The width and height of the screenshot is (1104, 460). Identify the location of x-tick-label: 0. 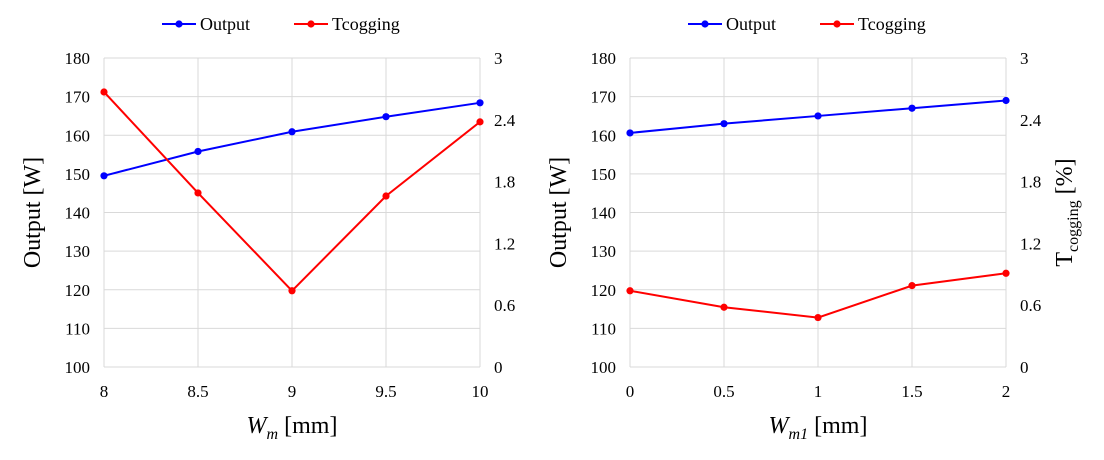
(630, 391).